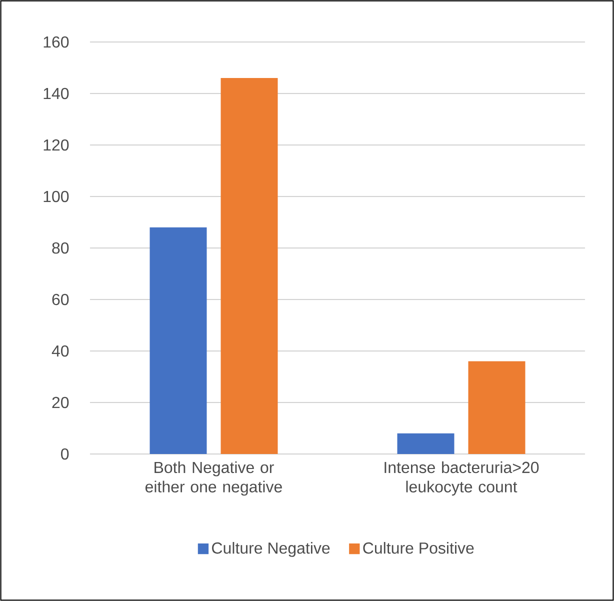  I want to click on y-tick-label: 60, so click(60, 300).